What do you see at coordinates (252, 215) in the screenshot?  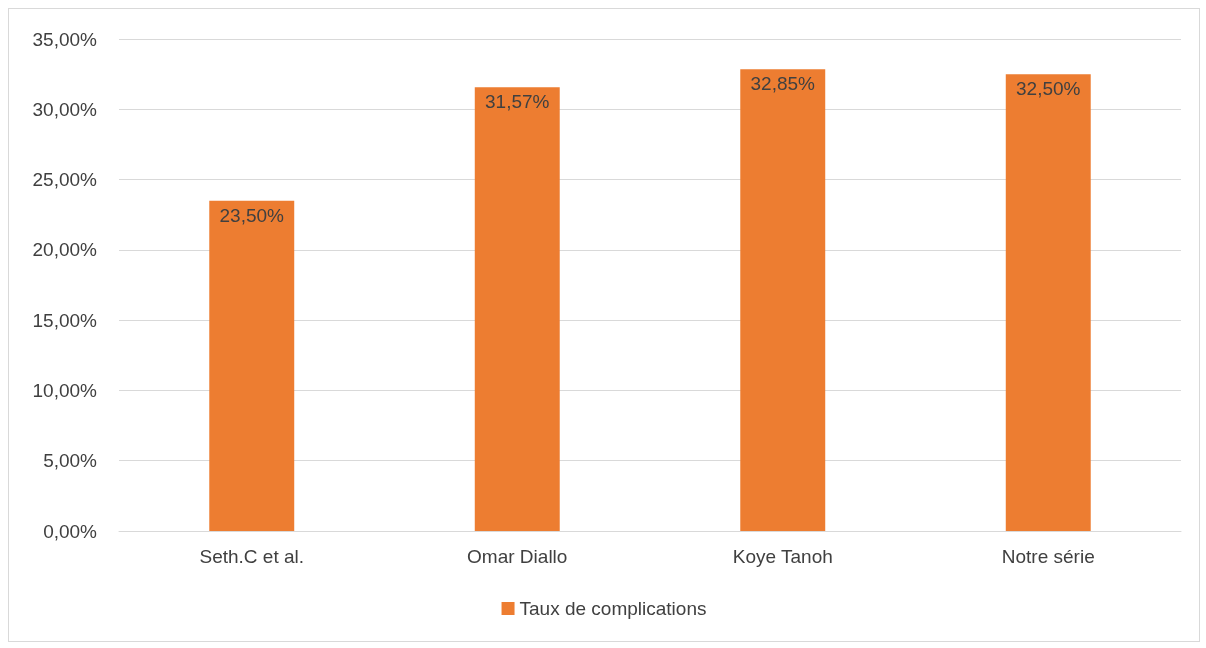 I see `data-label: 23,50%` at bounding box center [252, 215].